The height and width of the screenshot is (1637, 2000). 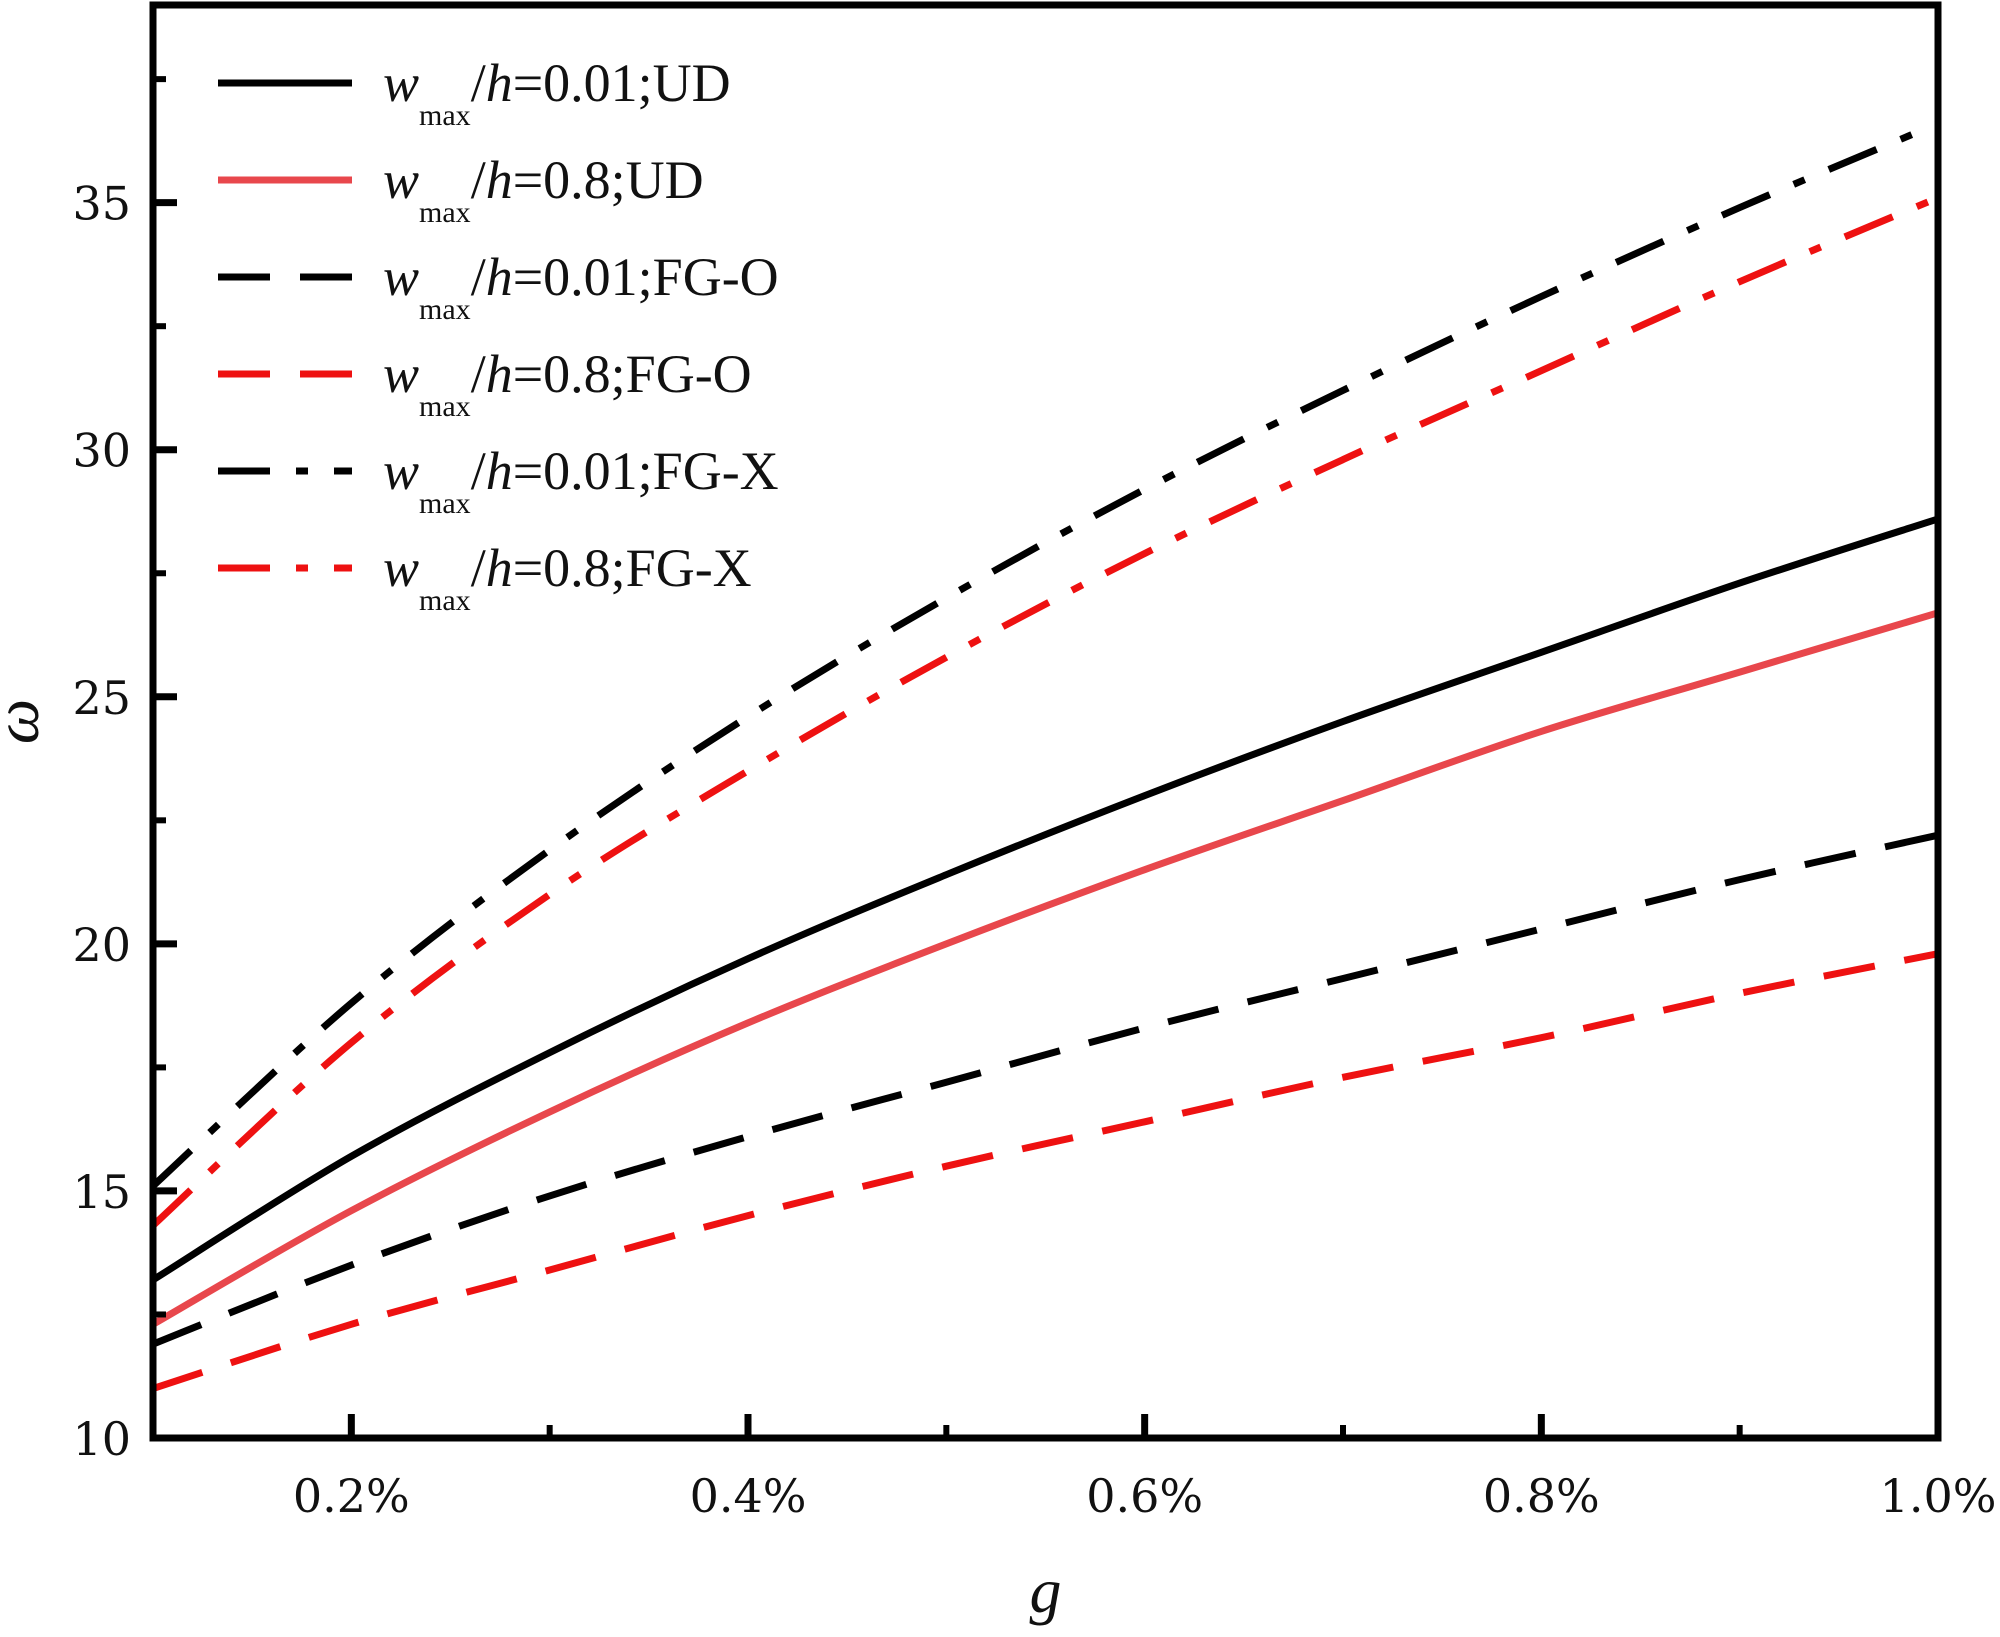 What do you see at coordinates (1938, 1496) in the screenshot?
I see `x-tick-label: 1.0%` at bounding box center [1938, 1496].